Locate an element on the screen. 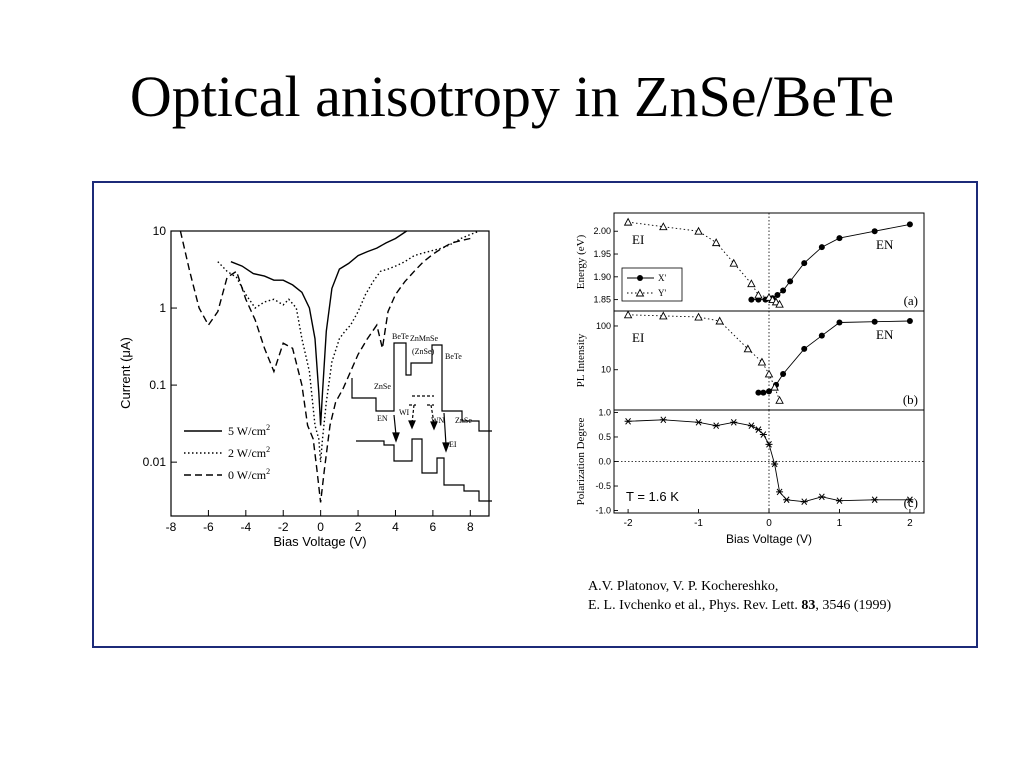  iv-legend-entry: 5 W/cm2 is located at coordinates (249, 430).